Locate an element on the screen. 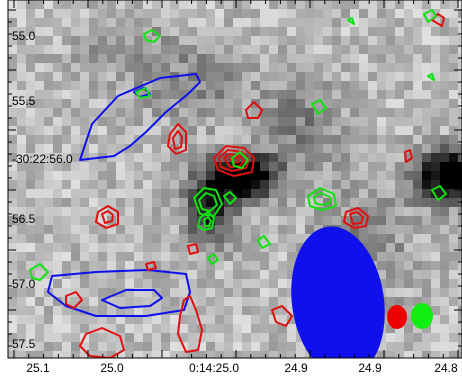 The image size is (462, 380). green-beam is located at coordinates (422, 316).